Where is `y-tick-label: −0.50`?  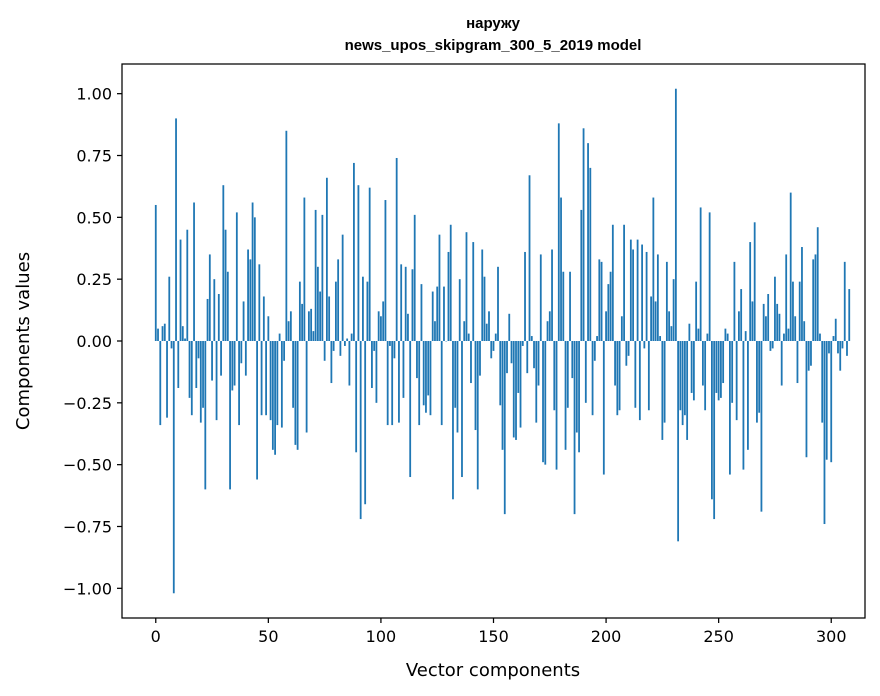 y-tick-label: −0.50 is located at coordinates (87, 465).